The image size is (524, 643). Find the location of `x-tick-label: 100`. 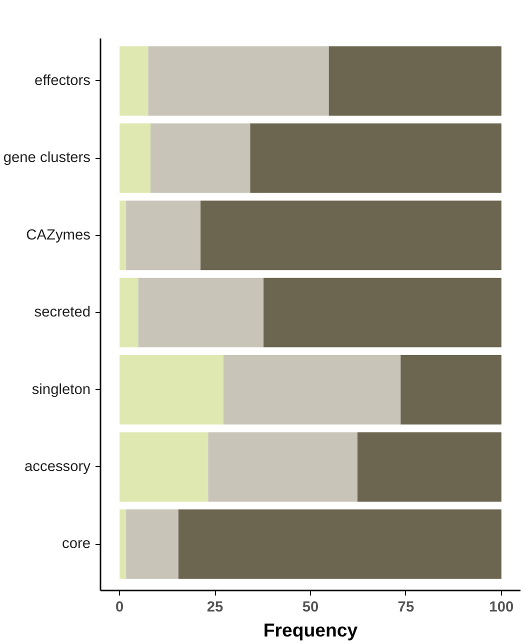

x-tick-label: 100 is located at coordinates (501, 608).